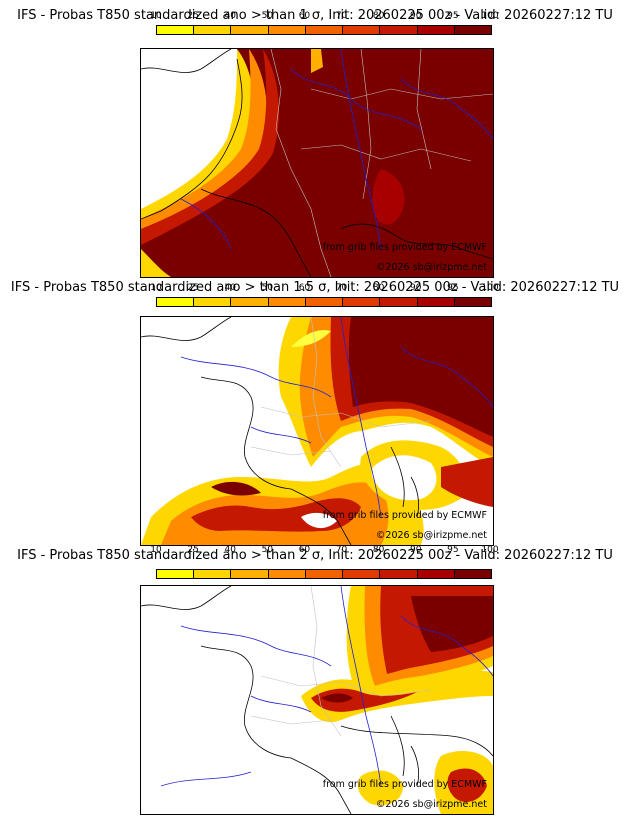 The width and height of the screenshot is (630, 828). What do you see at coordinates (467, 482) in the screenshot?
I see `prob-band-high-east` at bounding box center [467, 482].